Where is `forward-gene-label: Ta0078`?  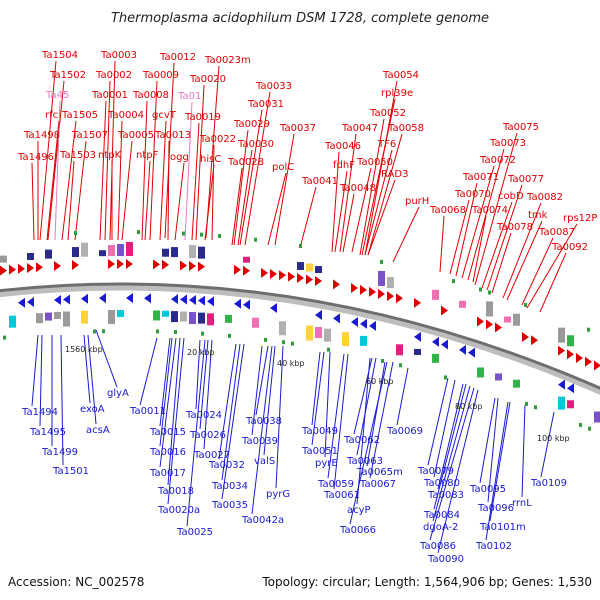 forward-gene-label: Ta0078 is located at coordinates (514, 227).